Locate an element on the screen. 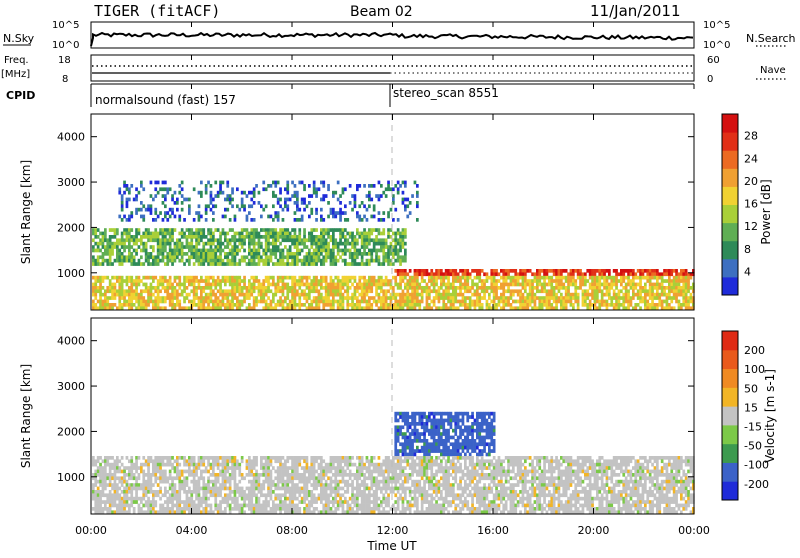  cpid-program-1: normalsound (fast) 157 is located at coordinates (165, 100).